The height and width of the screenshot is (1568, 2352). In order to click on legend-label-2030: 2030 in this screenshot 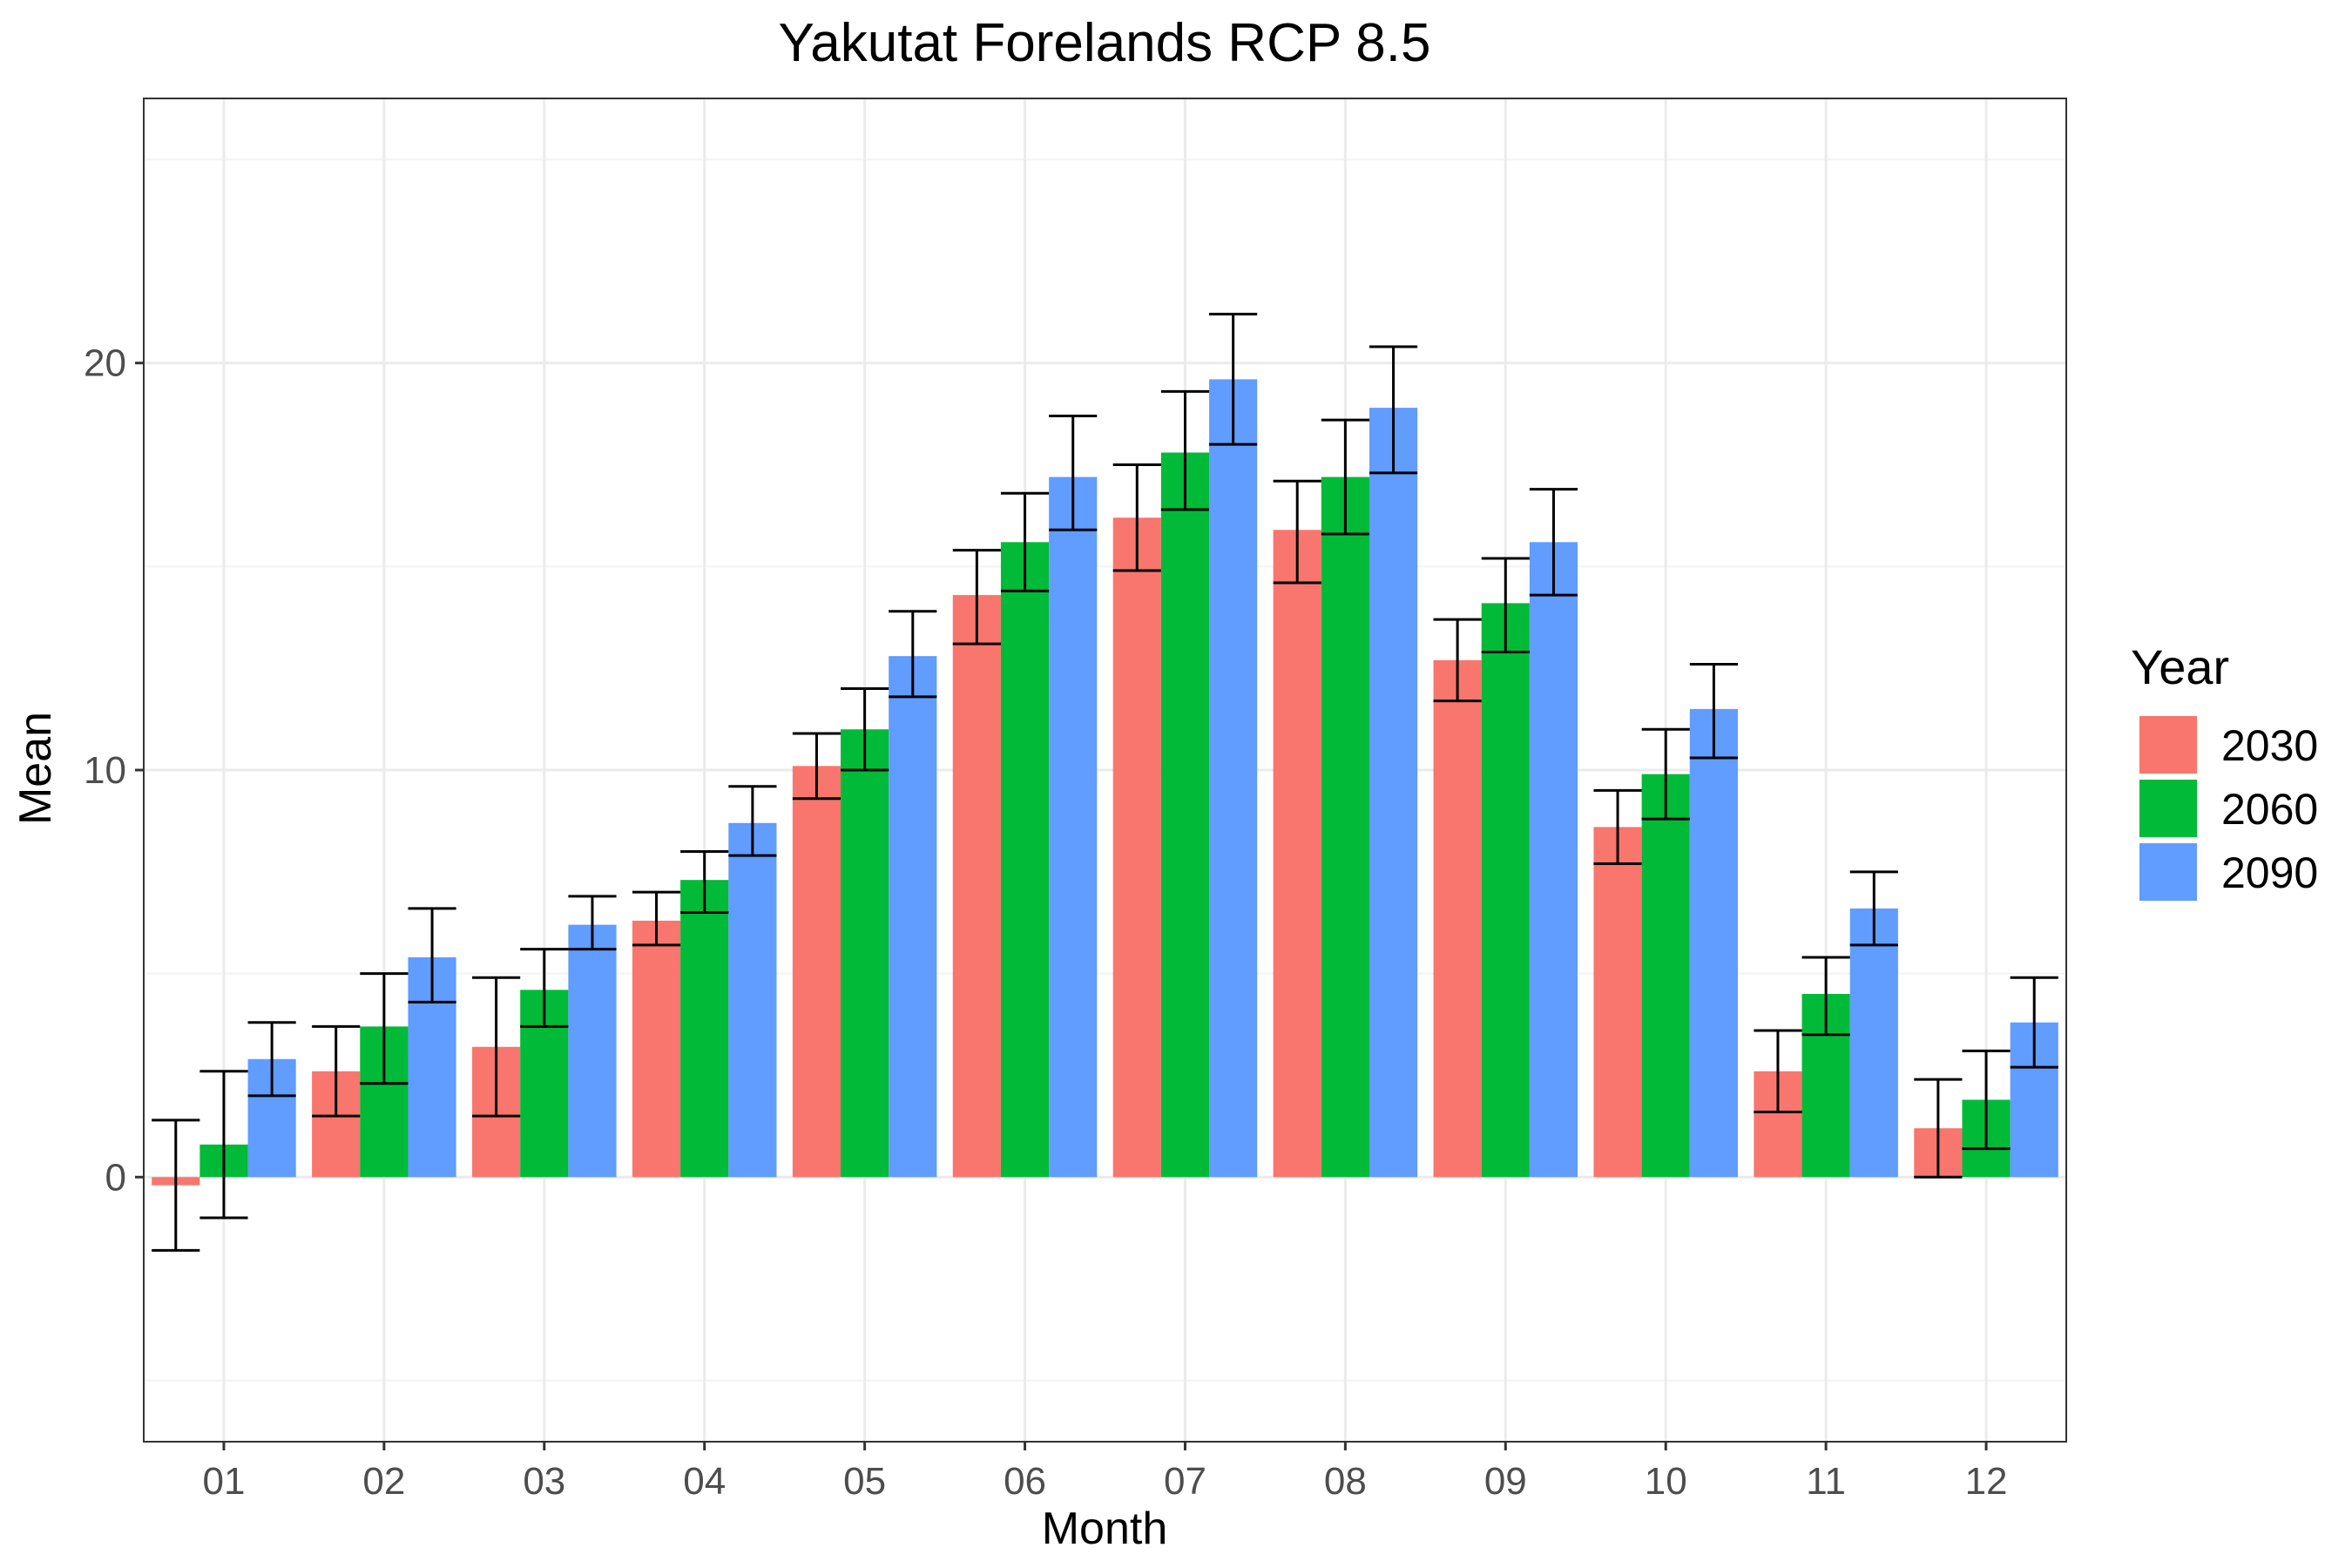, I will do `click(2270, 746)`.